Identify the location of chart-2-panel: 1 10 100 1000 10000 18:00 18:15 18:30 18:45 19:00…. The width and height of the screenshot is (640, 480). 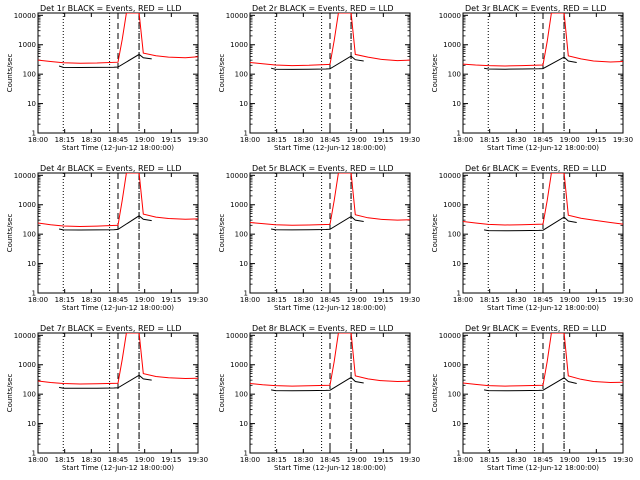
(532, 78).